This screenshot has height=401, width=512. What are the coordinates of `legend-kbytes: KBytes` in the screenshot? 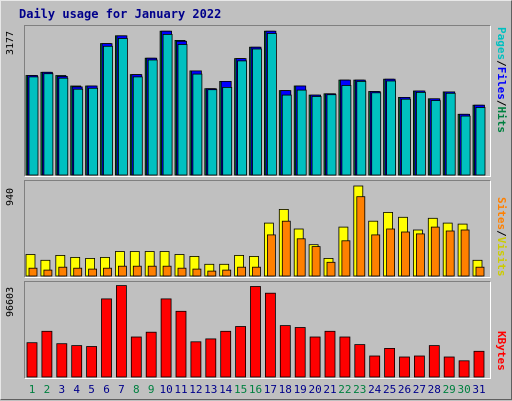 It's located at (501, 351).